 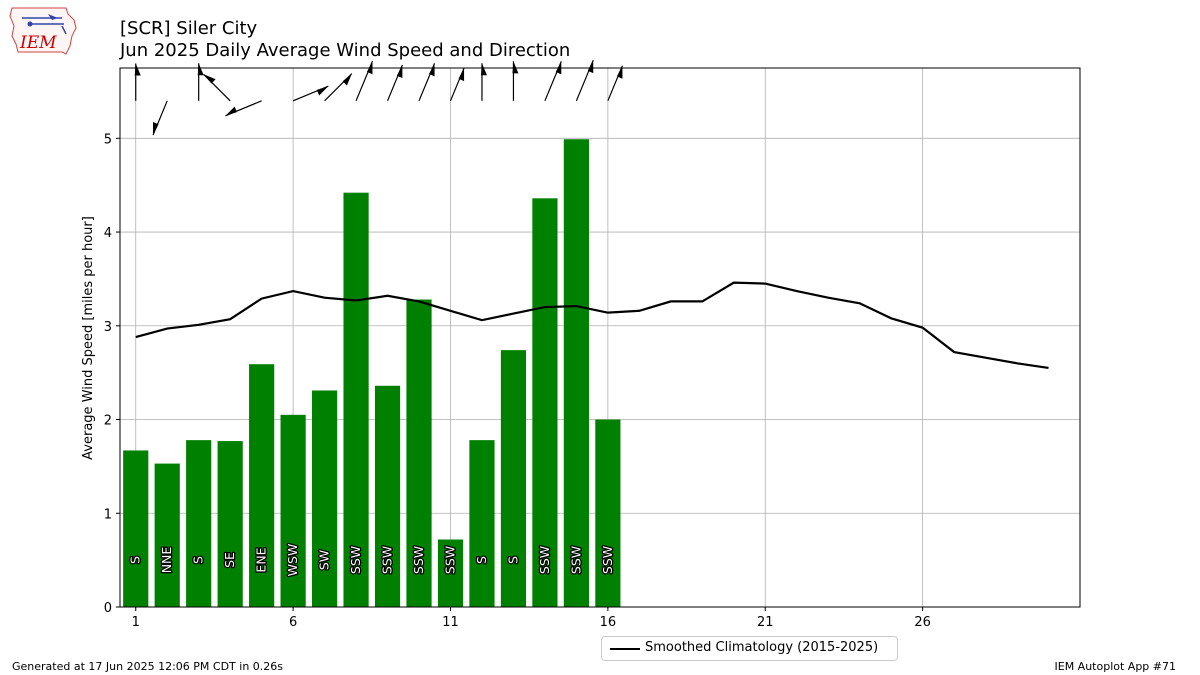 What do you see at coordinates (607, 560) in the screenshot?
I see `direction-label-day-16: SSW` at bounding box center [607, 560].